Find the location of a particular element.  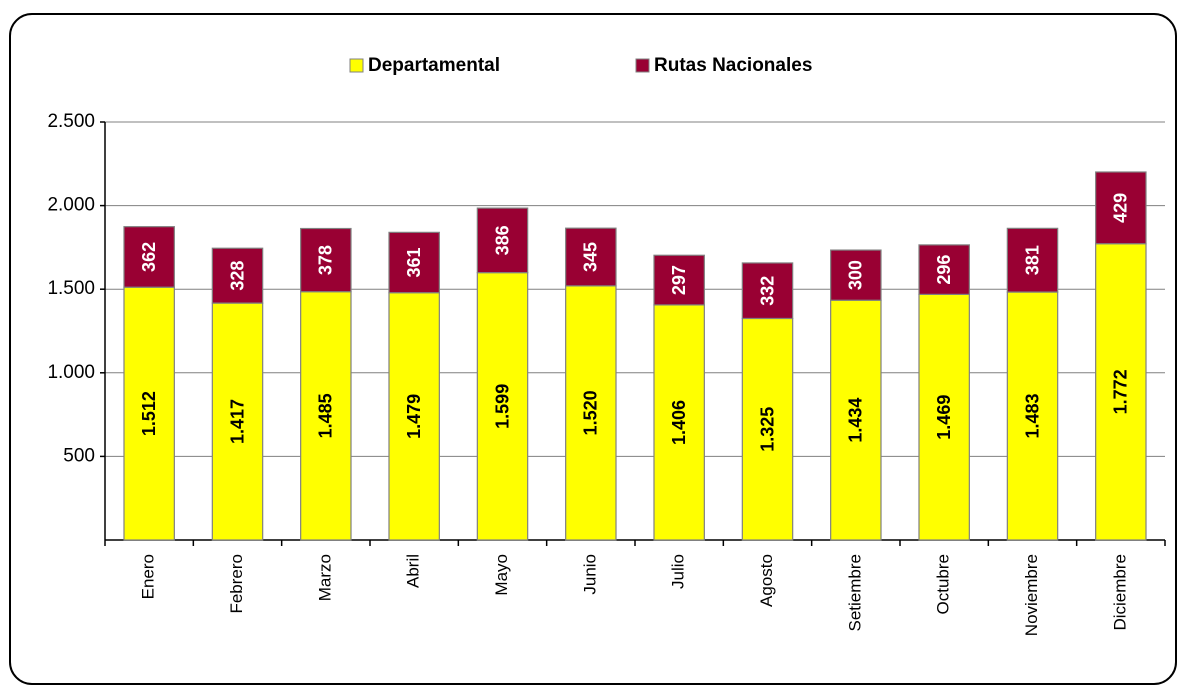

value-label: 1.406 is located at coordinates (679, 422).